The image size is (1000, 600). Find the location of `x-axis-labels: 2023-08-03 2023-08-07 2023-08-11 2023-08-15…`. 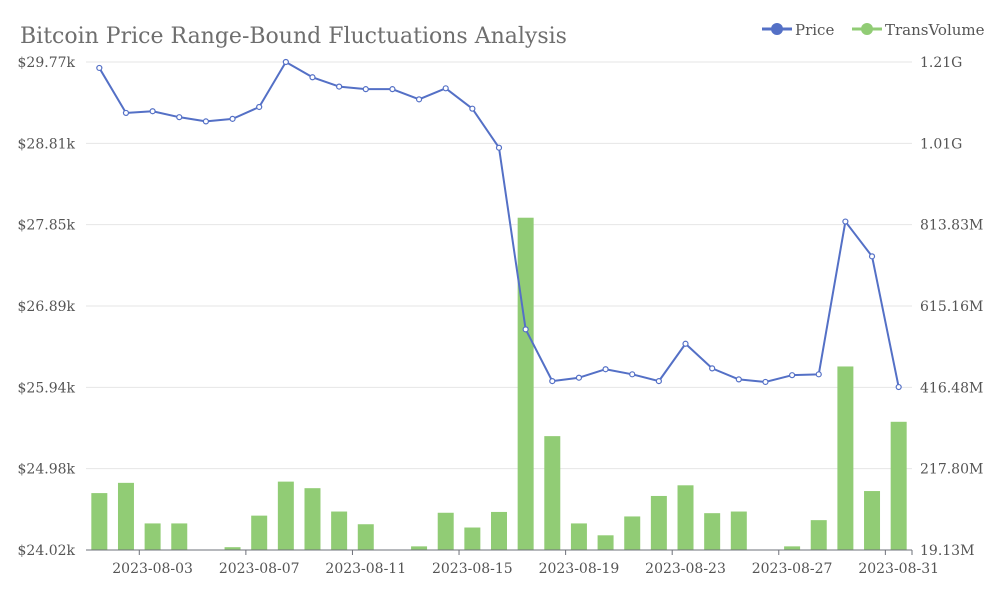

x-axis-labels: 2023-08-03 2023-08-07 2023-08-11 2023-08-15… is located at coordinates (525, 569).